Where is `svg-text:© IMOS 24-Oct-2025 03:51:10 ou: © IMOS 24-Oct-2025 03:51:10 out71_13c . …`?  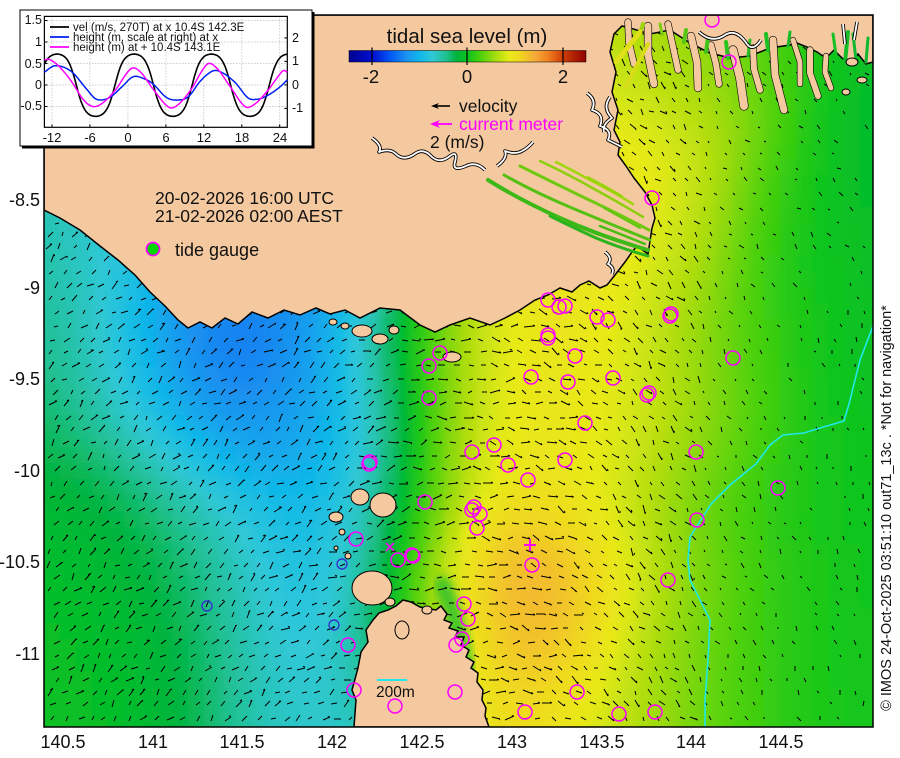 svg-text:© IMOS 24-Oct-2025 03:51:10 ou: © IMOS 24-Oct-2025 03:51:10 out71_13c . … is located at coordinates (887, 508).